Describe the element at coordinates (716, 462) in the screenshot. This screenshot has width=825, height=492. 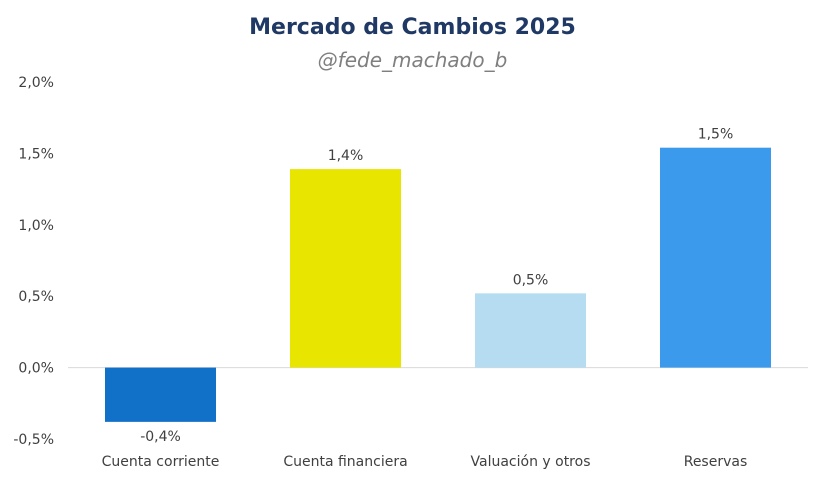
I see `category-label: Reservas` at that location.